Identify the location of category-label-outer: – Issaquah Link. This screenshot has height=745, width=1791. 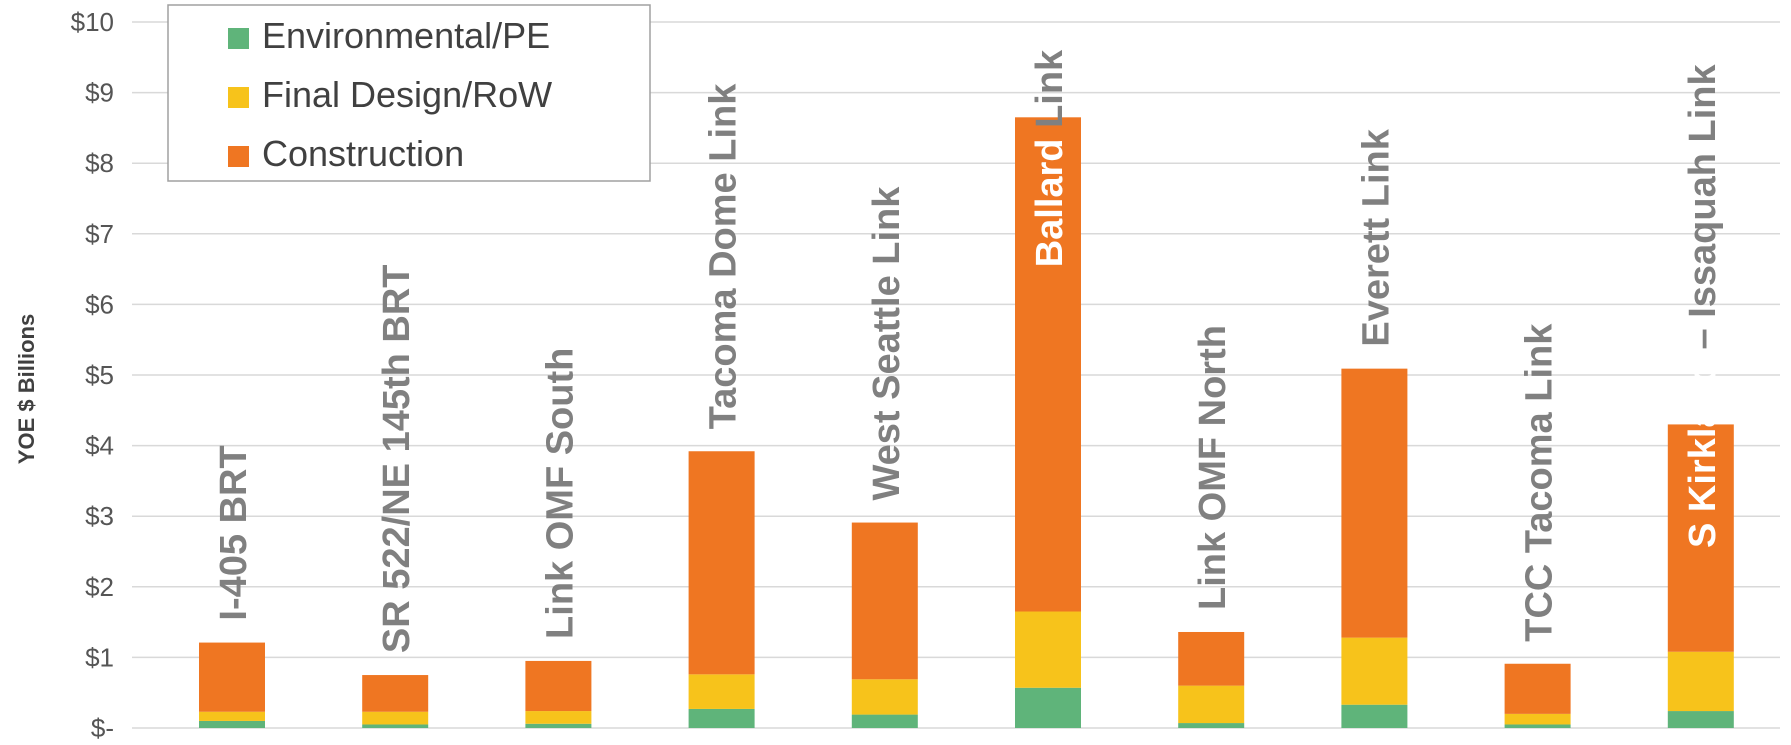
(1703, 212).